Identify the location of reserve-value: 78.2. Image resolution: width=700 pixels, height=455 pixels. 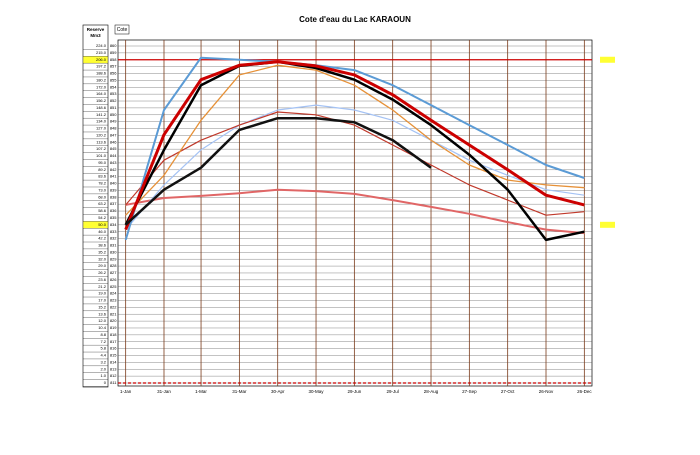
(102, 183).